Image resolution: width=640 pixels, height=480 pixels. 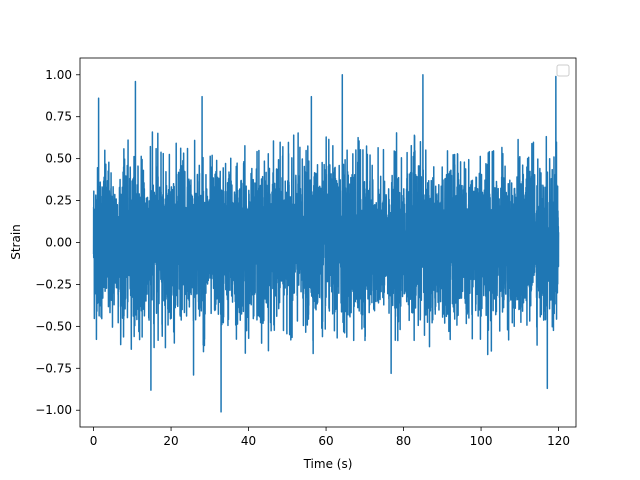 What do you see at coordinates (403, 441) in the screenshot?
I see `x-tick-label: 80` at bounding box center [403, 441].